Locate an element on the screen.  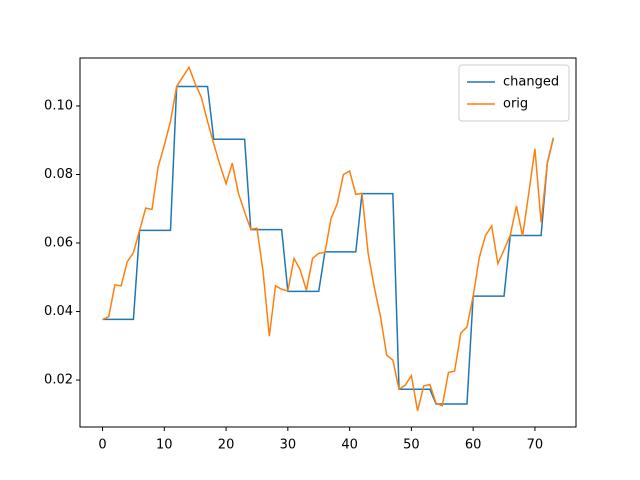
y-tick-label: 0.06 is located at coordinates (58, 243).